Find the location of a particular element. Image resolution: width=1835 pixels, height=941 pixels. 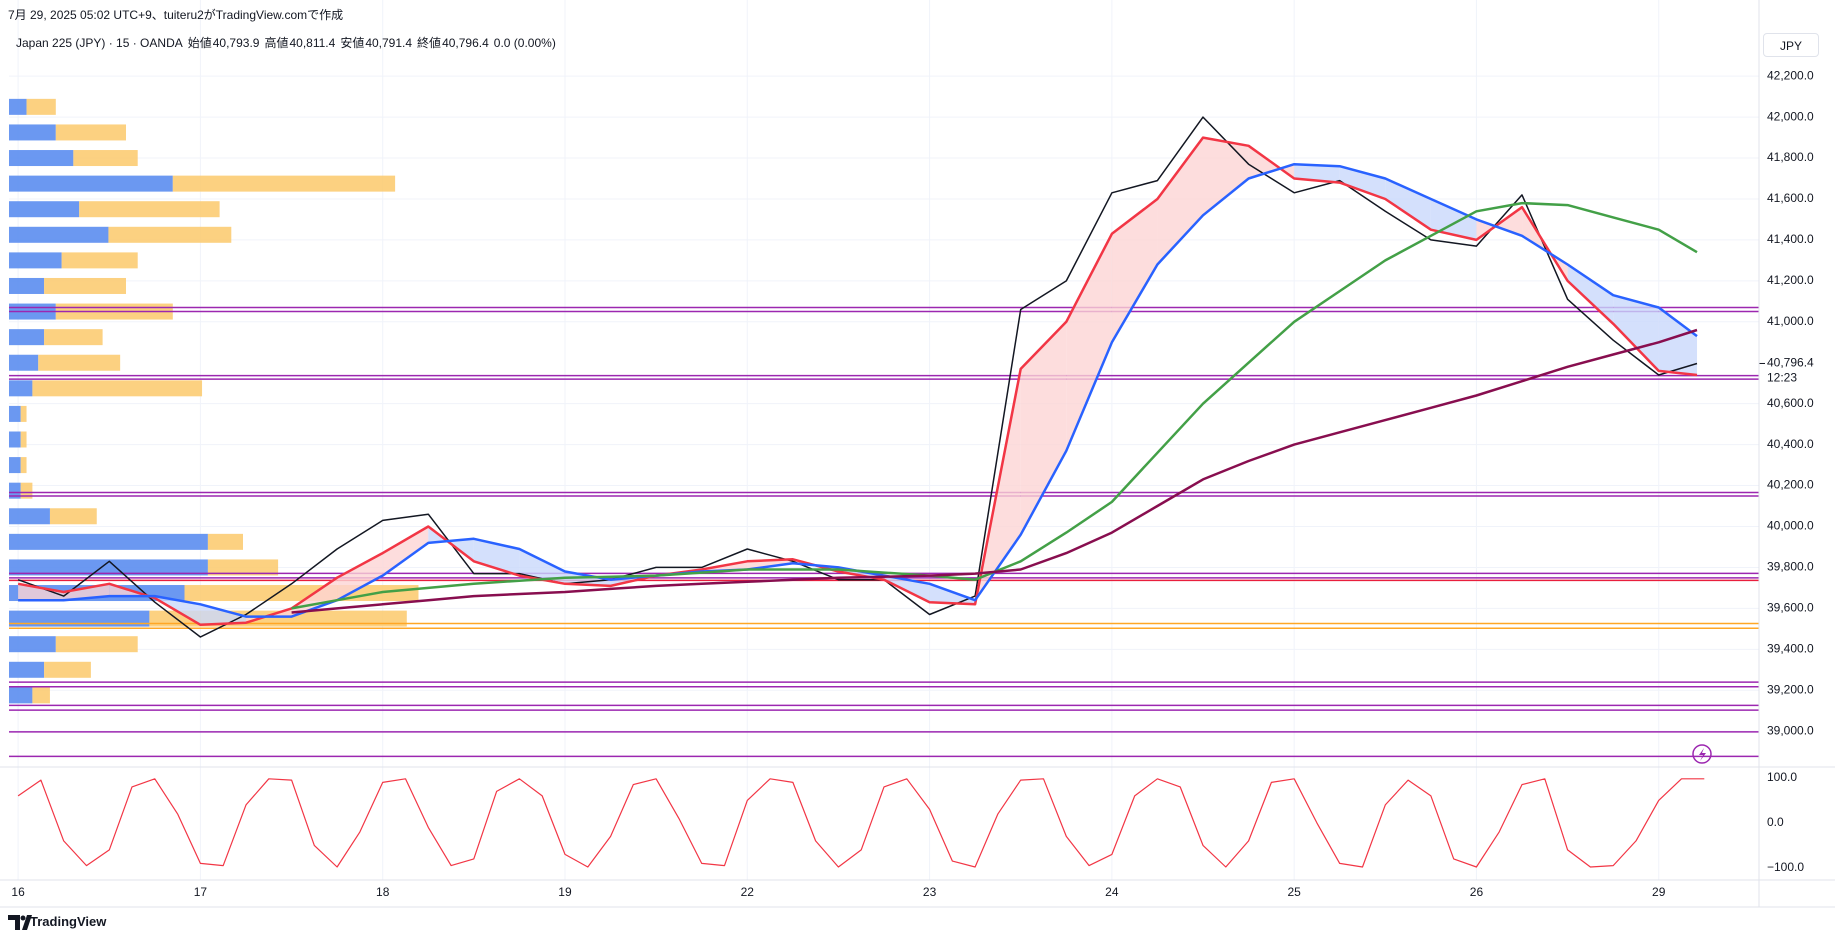

alert-icon is located at coordinates (1702, 754).